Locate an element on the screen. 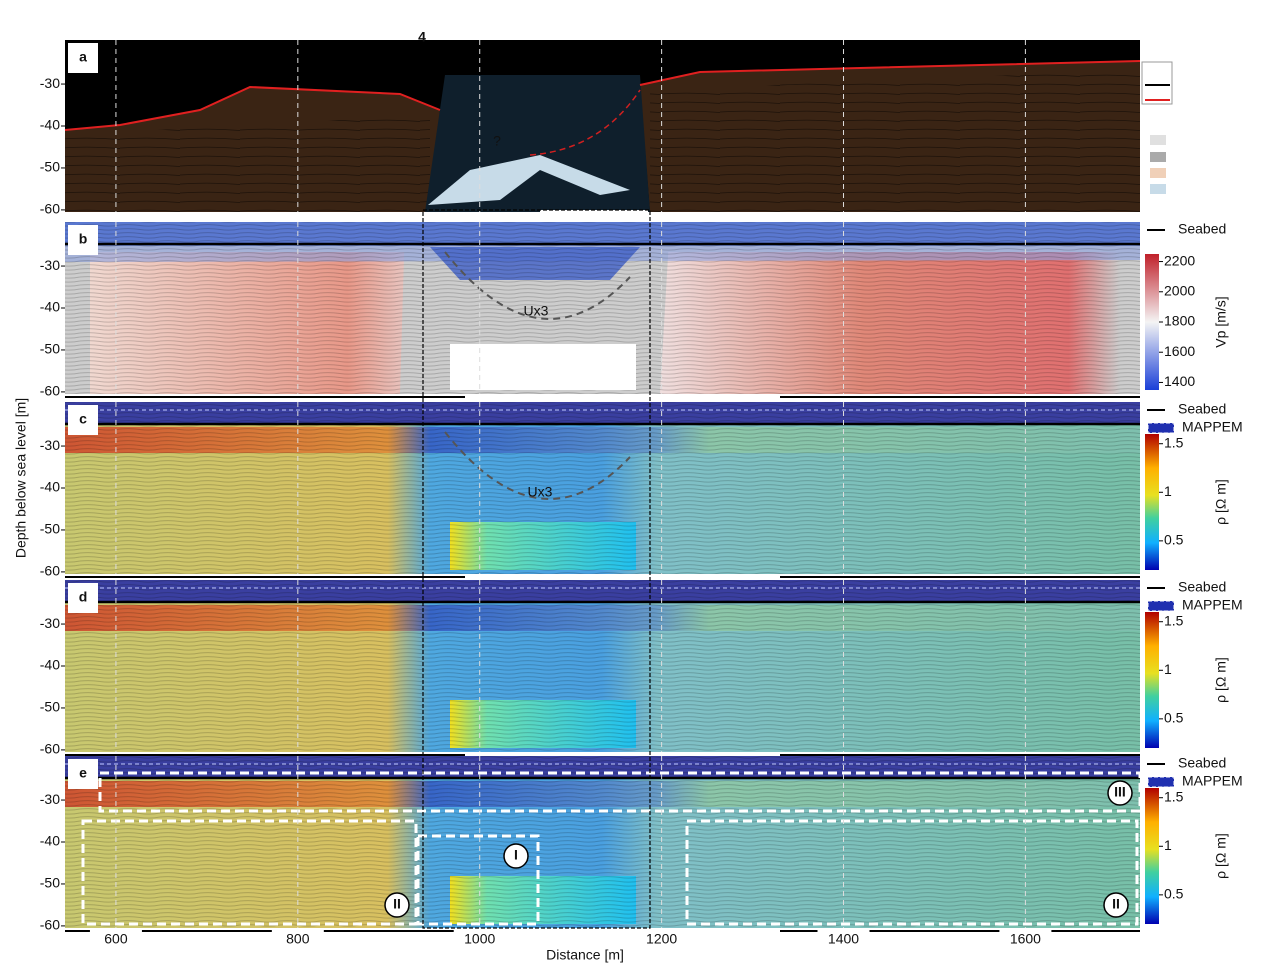  axis-title-box is located at coordinates (585, 955).